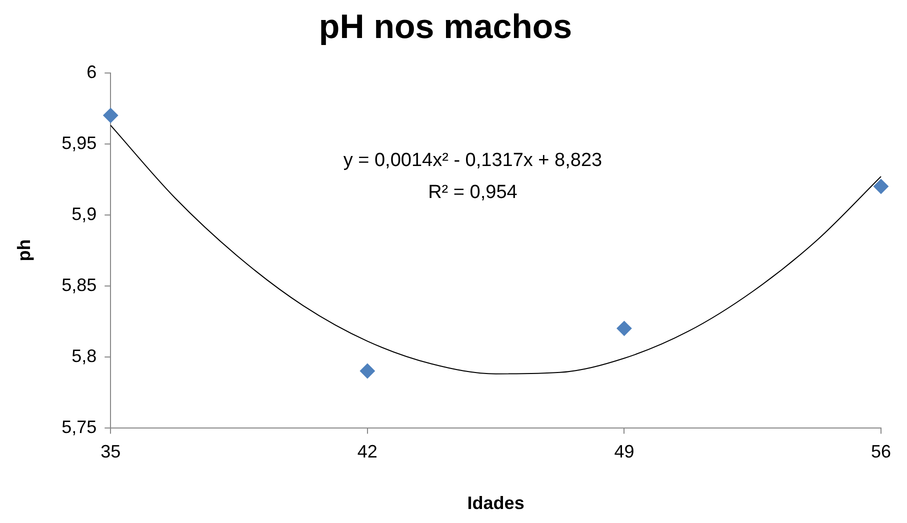 This screenshot has width=907, height=523. I want to click on y-tick-label: 5,8, so click(84, 356).